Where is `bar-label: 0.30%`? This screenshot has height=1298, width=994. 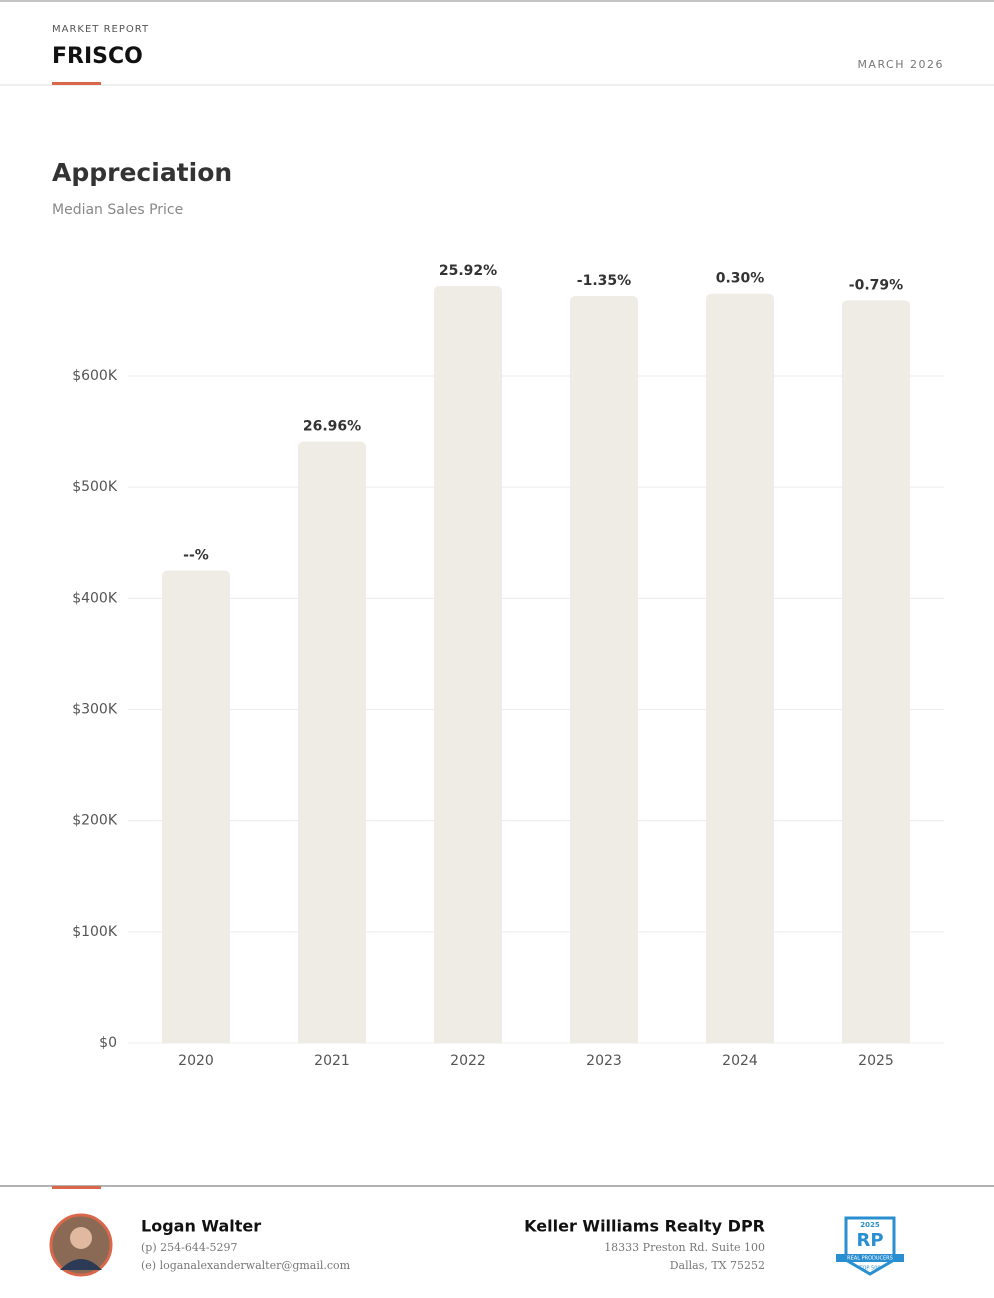 bar-label: 0.30% is located at coordinates (740, 279).